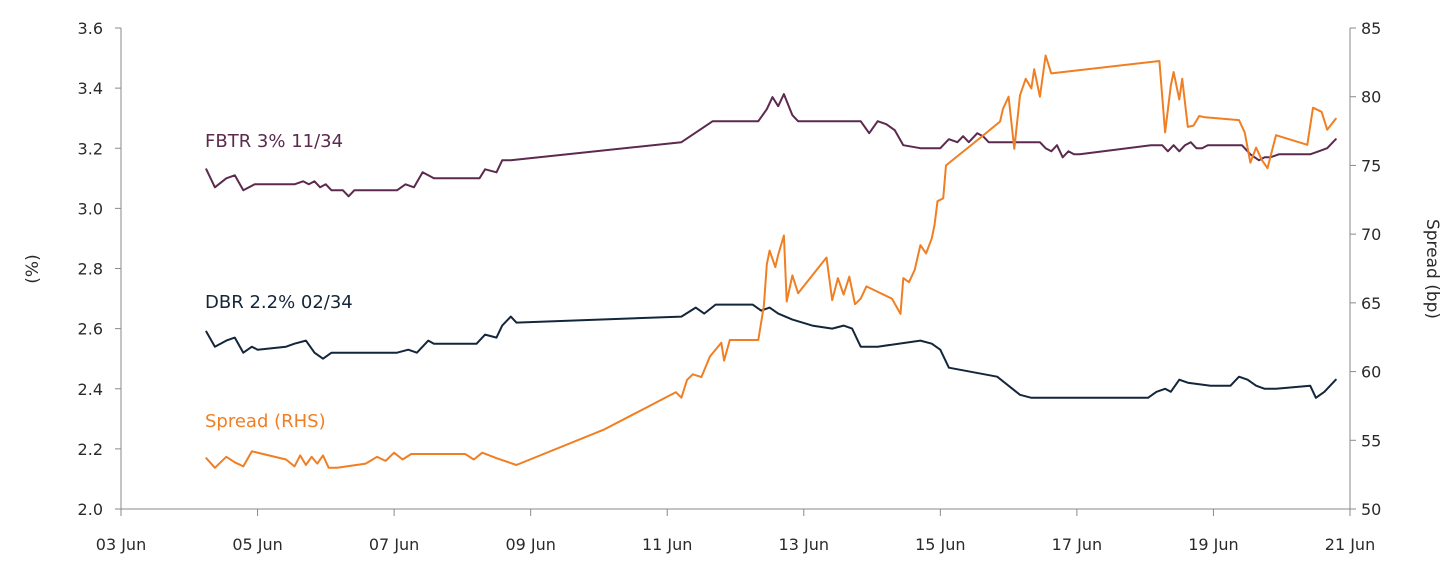  I want to click on series-label-spread: Spread (RHS), so click(265, 421).